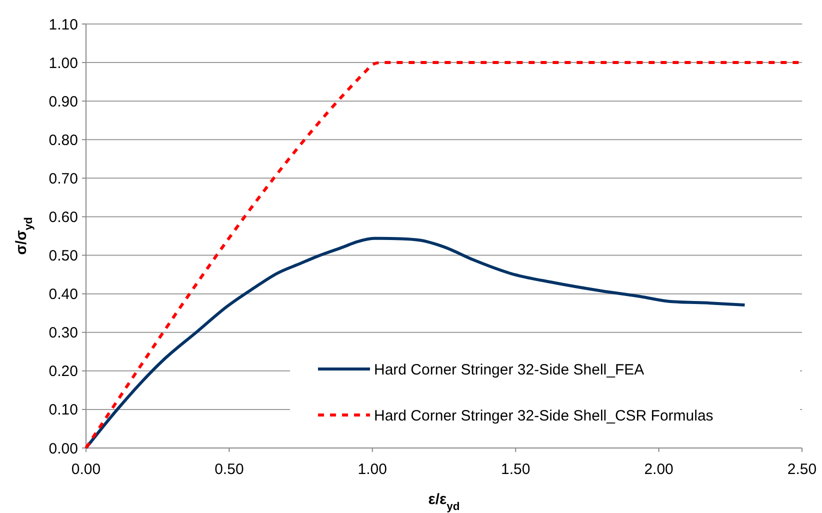 Image resolution: width=822 pixels, height=513 pixels. What do you see at coordinates (444, 502) in the screenshot?
I see `x-axis-title: ε/ε$_{yd}$` at bounding box center [444, 502].